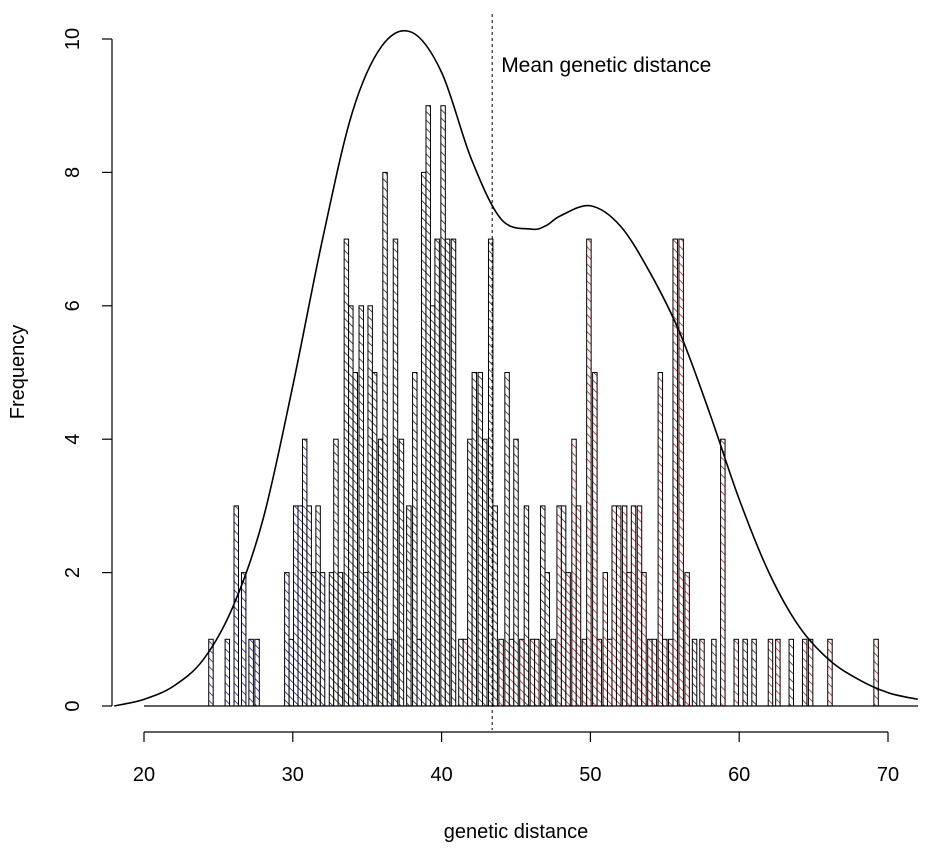 The width and height of the screenshot is (942, 851). Describe the element at coordinates (293, 775) in the screenshot. I see `x-tick-label-30: 30` at that location.